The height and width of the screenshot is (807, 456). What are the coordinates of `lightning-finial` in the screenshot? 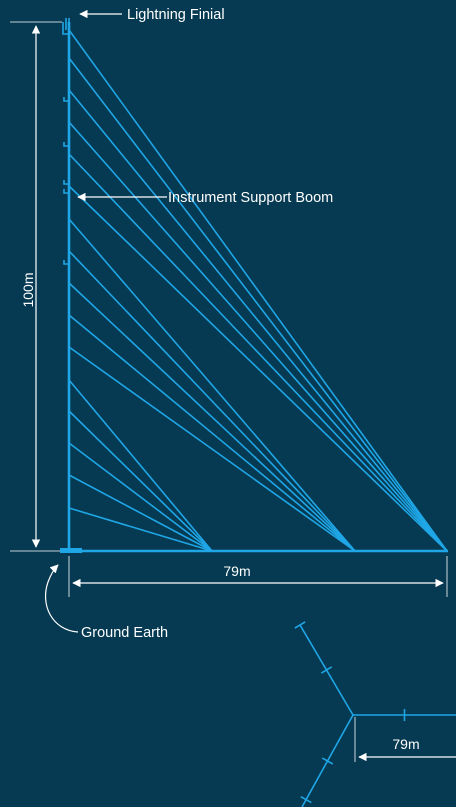 It's located at (66, 26).